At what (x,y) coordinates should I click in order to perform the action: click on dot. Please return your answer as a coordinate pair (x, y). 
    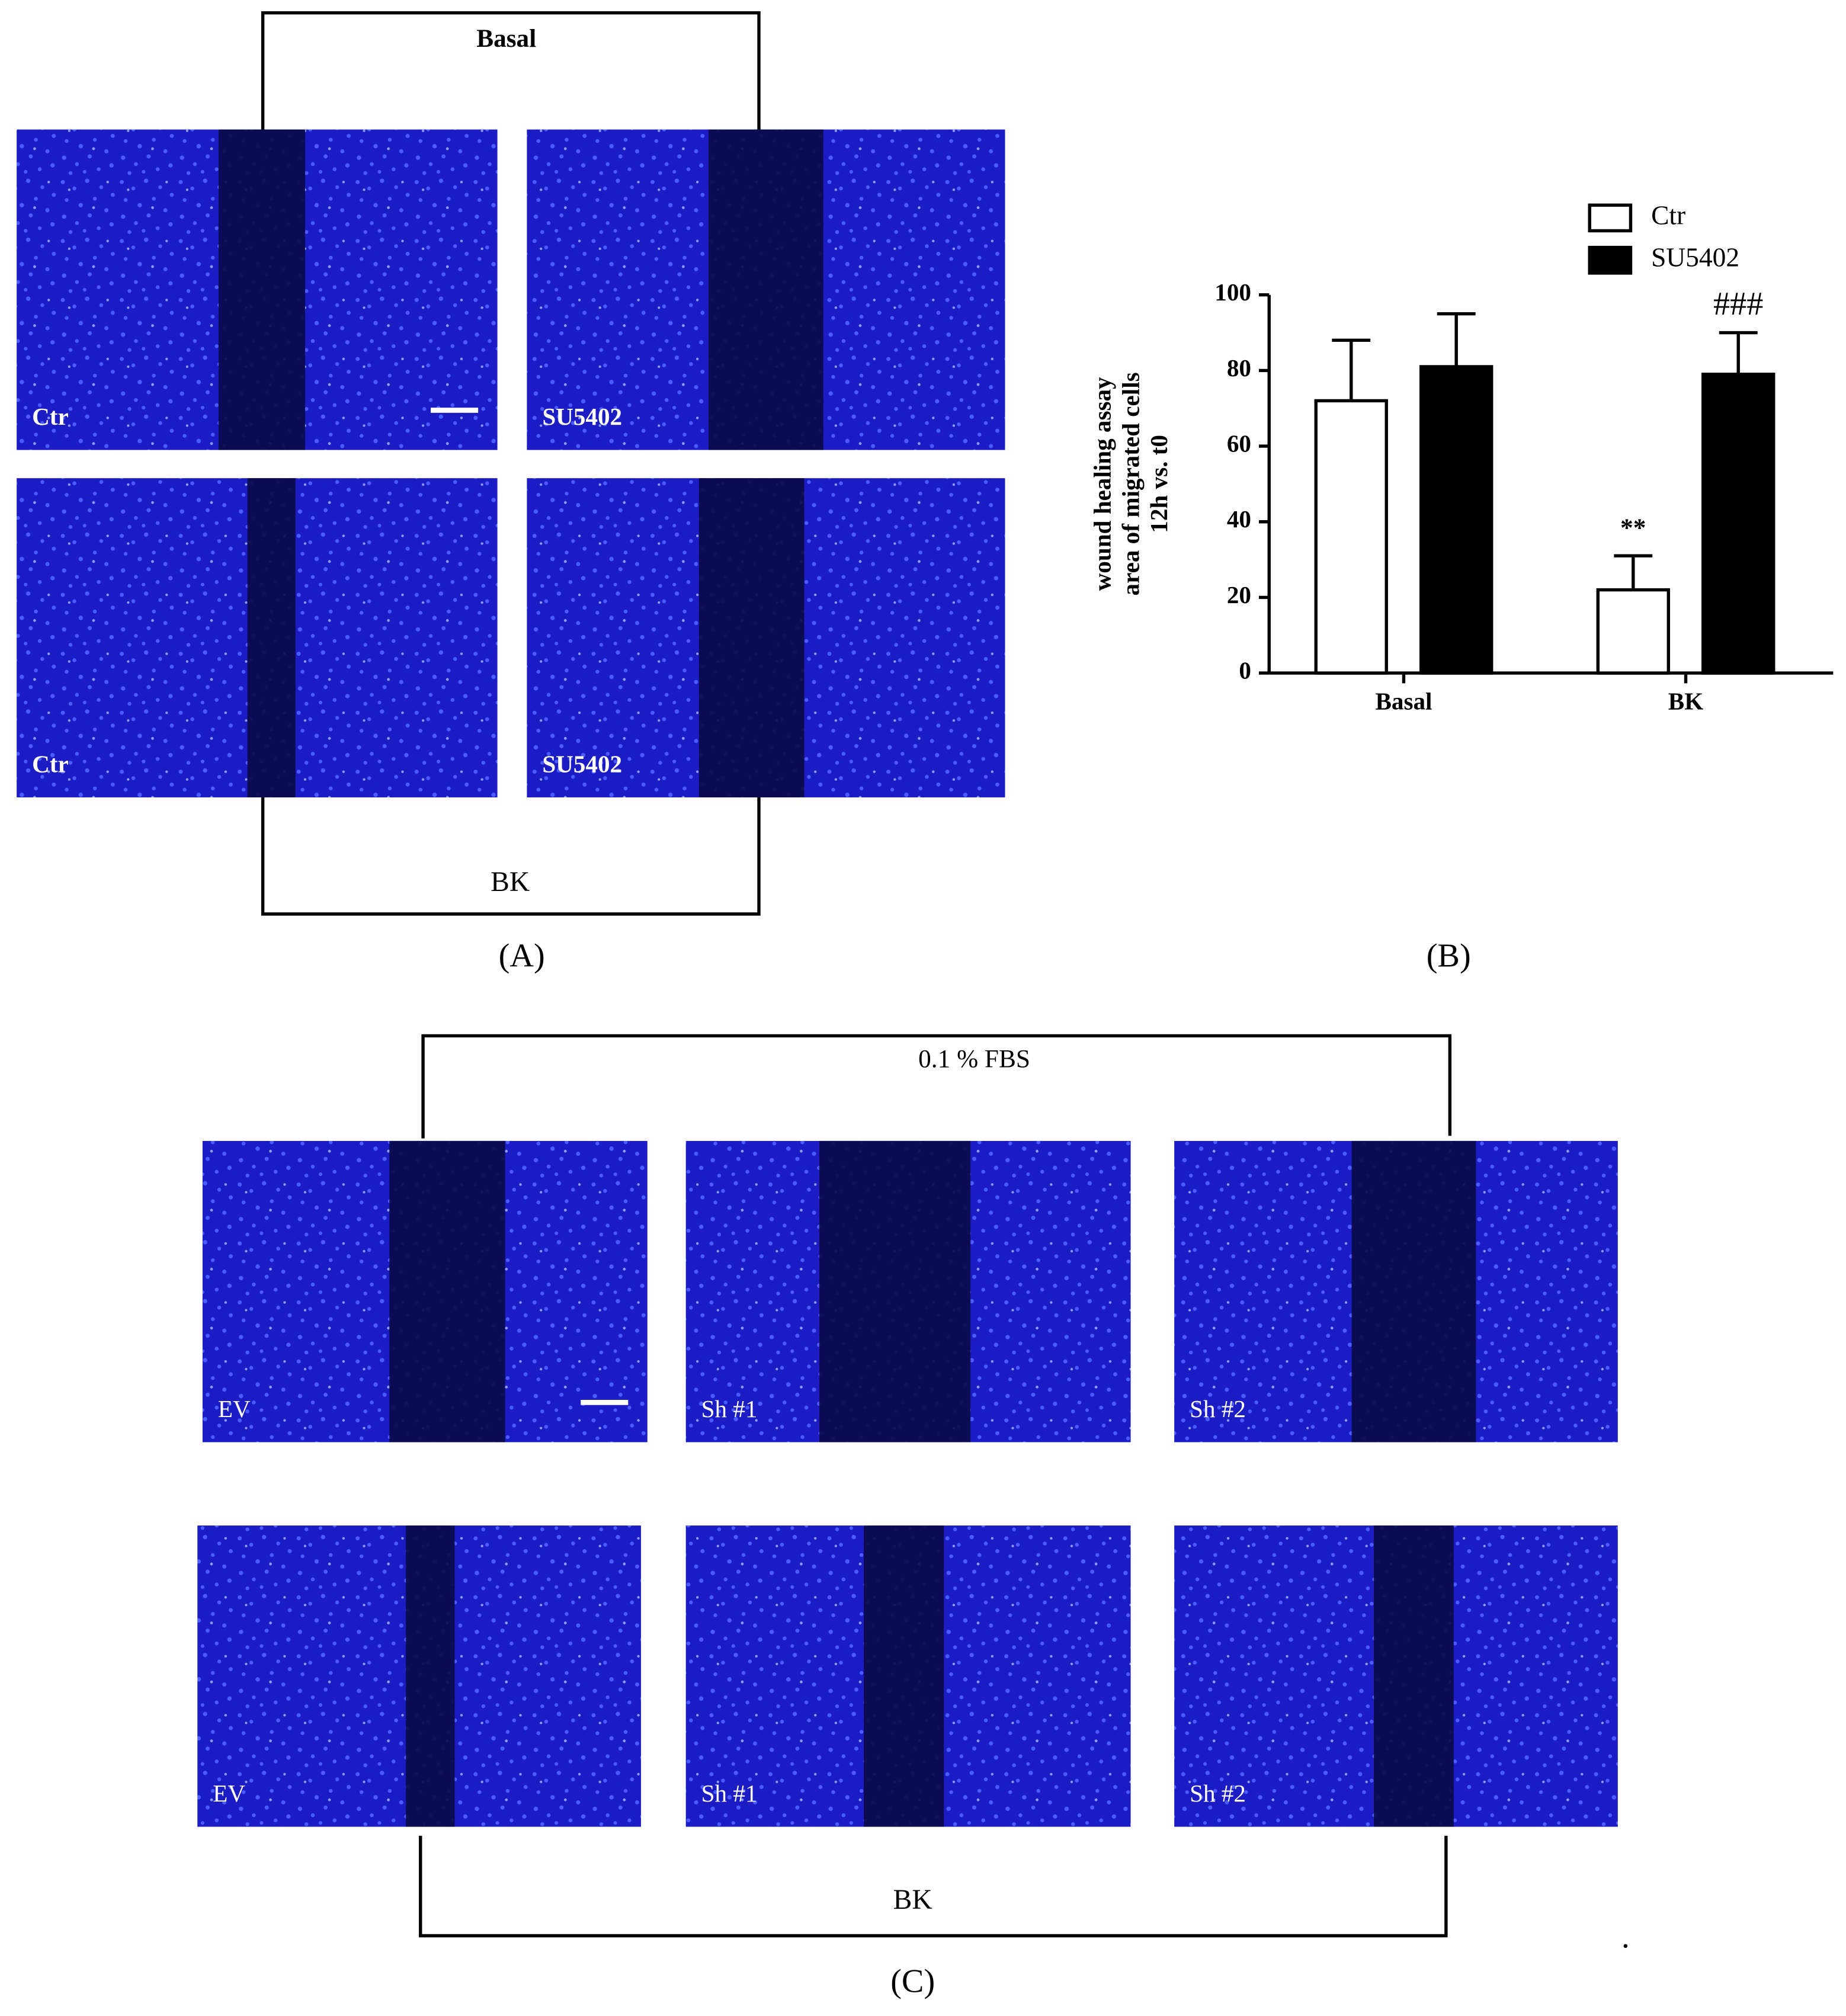
    Looking at the image, I should click on (1625, 1946).